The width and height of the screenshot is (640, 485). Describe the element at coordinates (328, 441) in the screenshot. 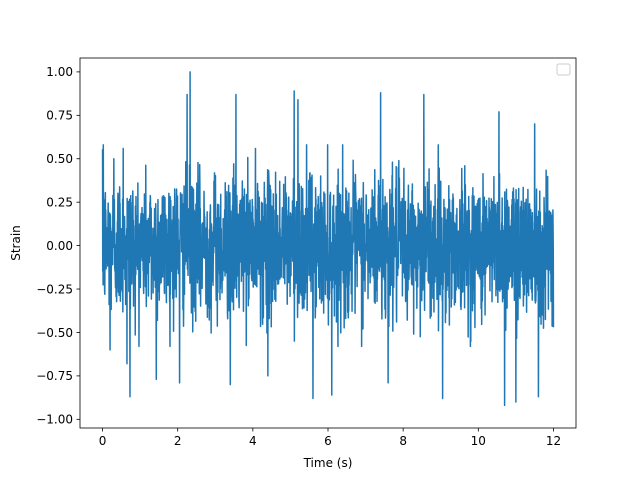

I see `x-tick-label: 6` at that location.